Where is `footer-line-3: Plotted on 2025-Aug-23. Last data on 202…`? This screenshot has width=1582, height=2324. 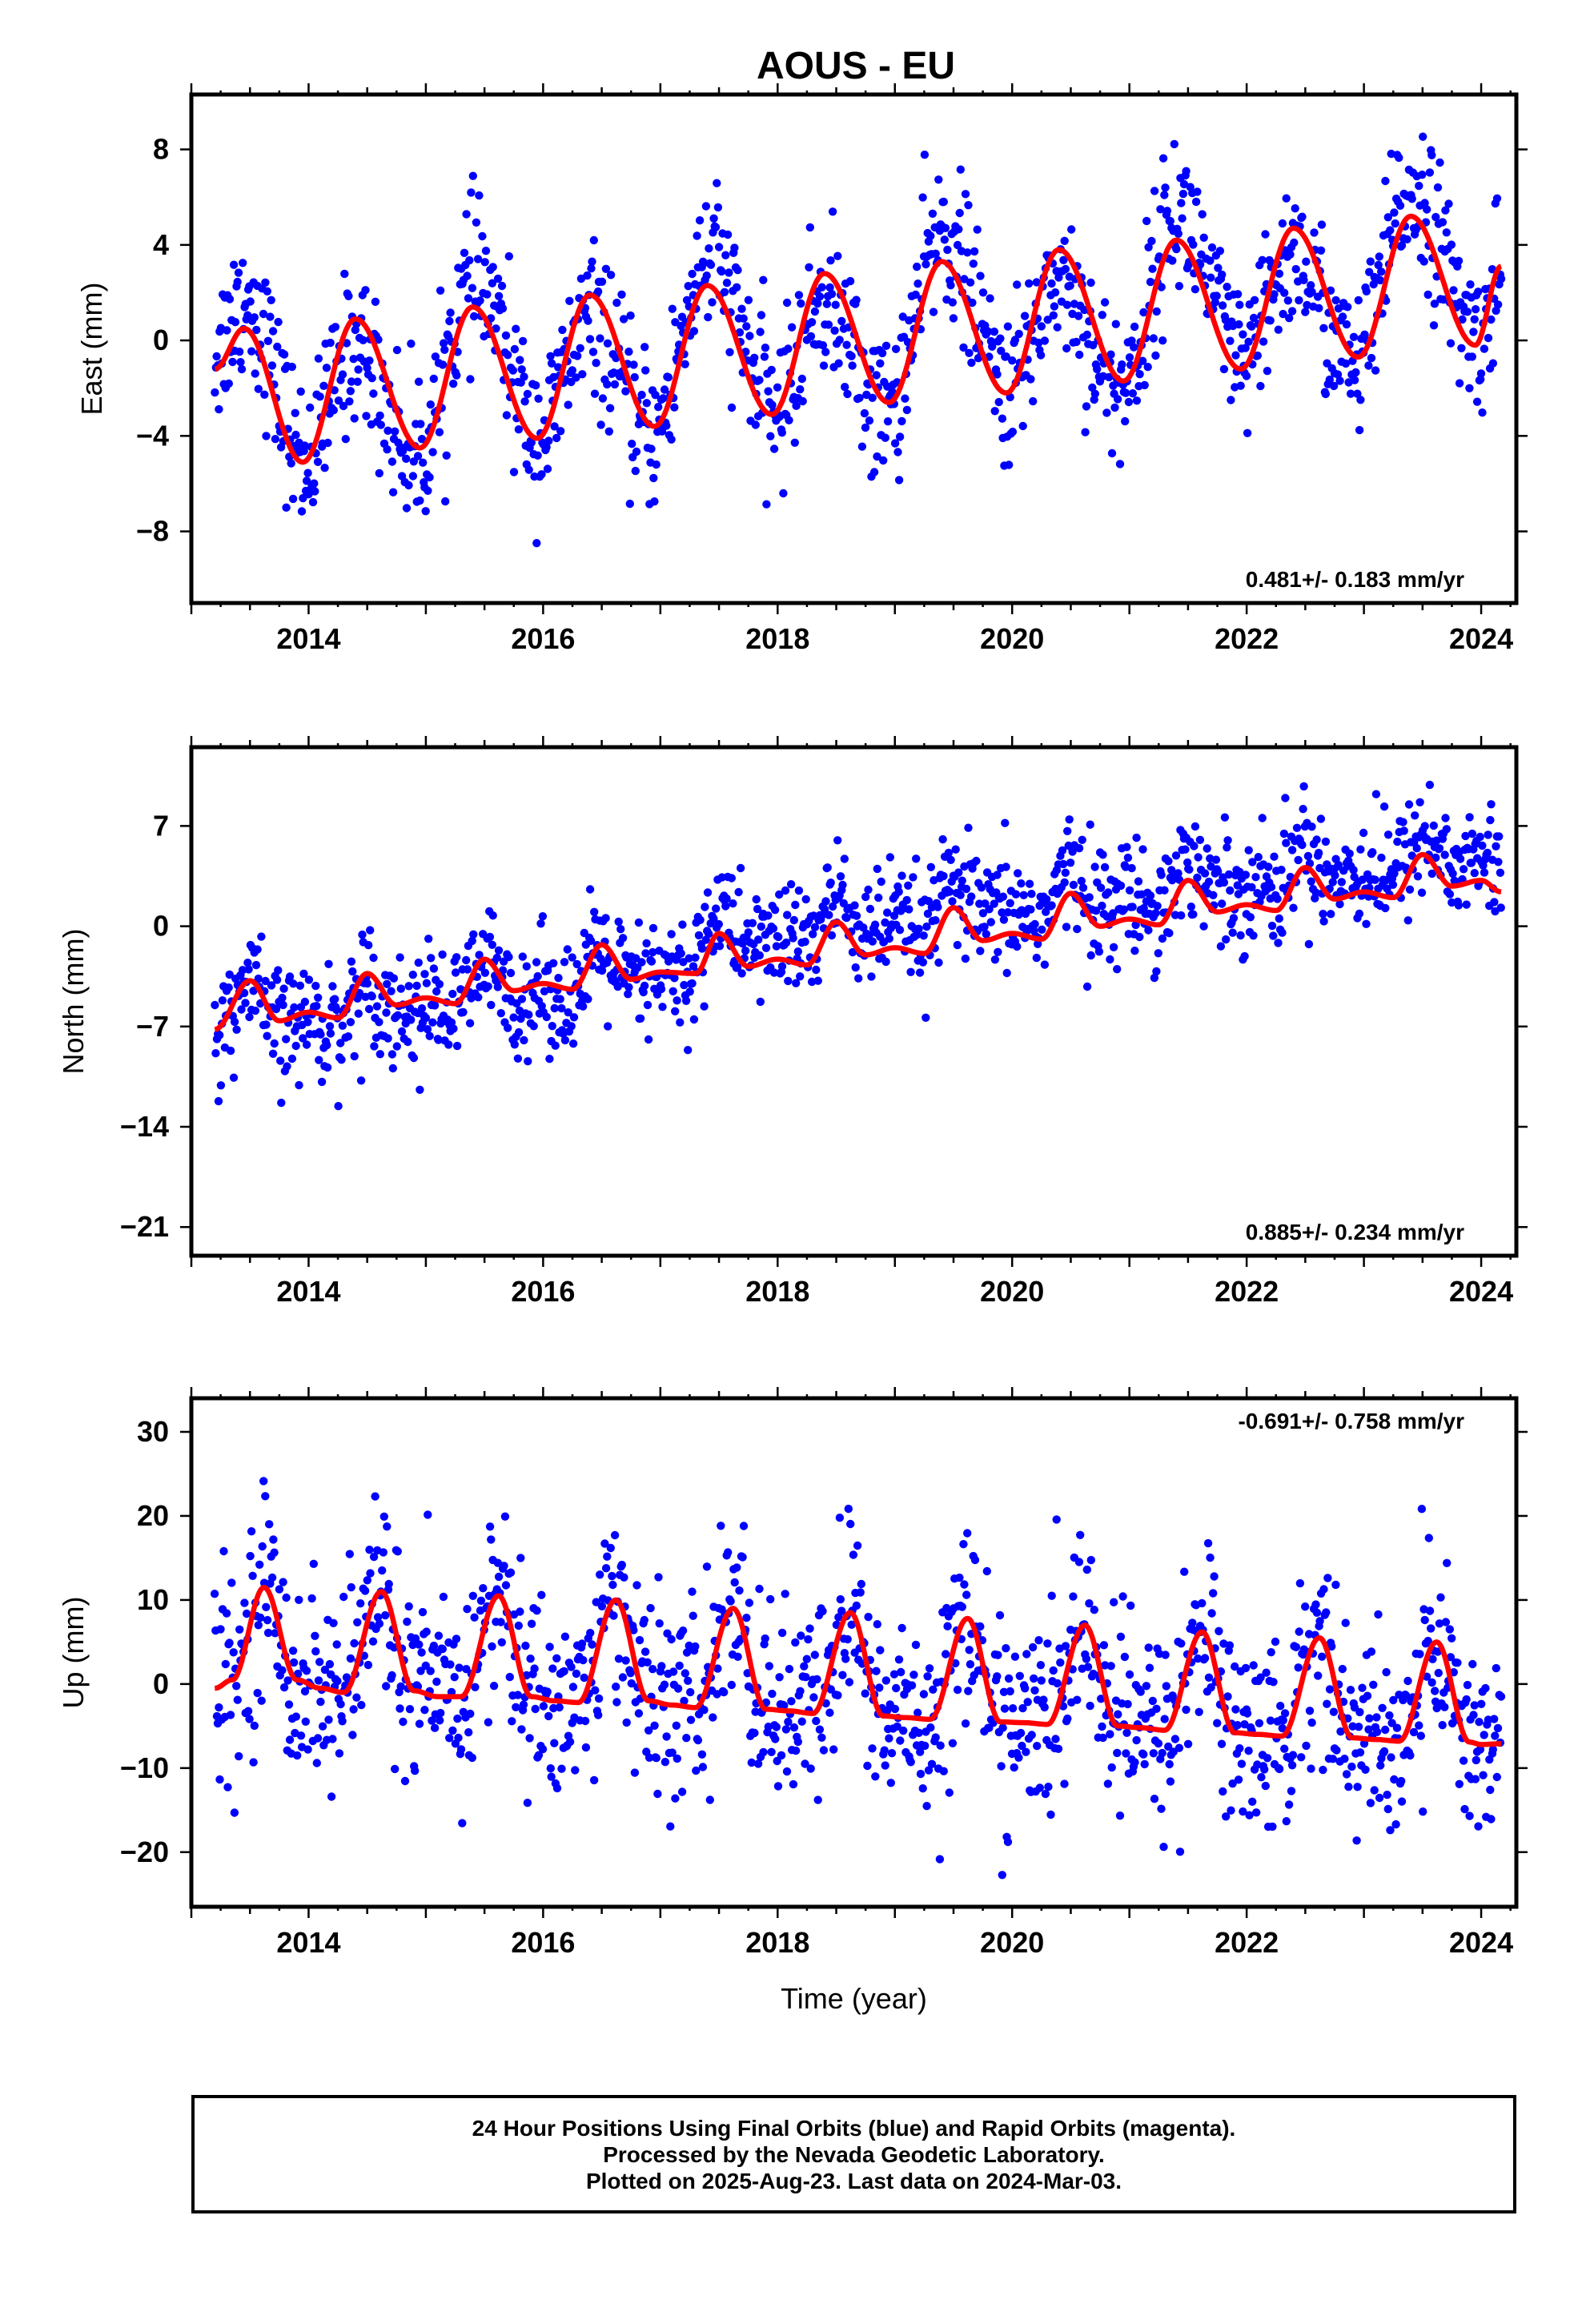
footer-line-3: Plotted on 2025-Aug-23. Last data on 202… is located at coordinates (853, 2180).